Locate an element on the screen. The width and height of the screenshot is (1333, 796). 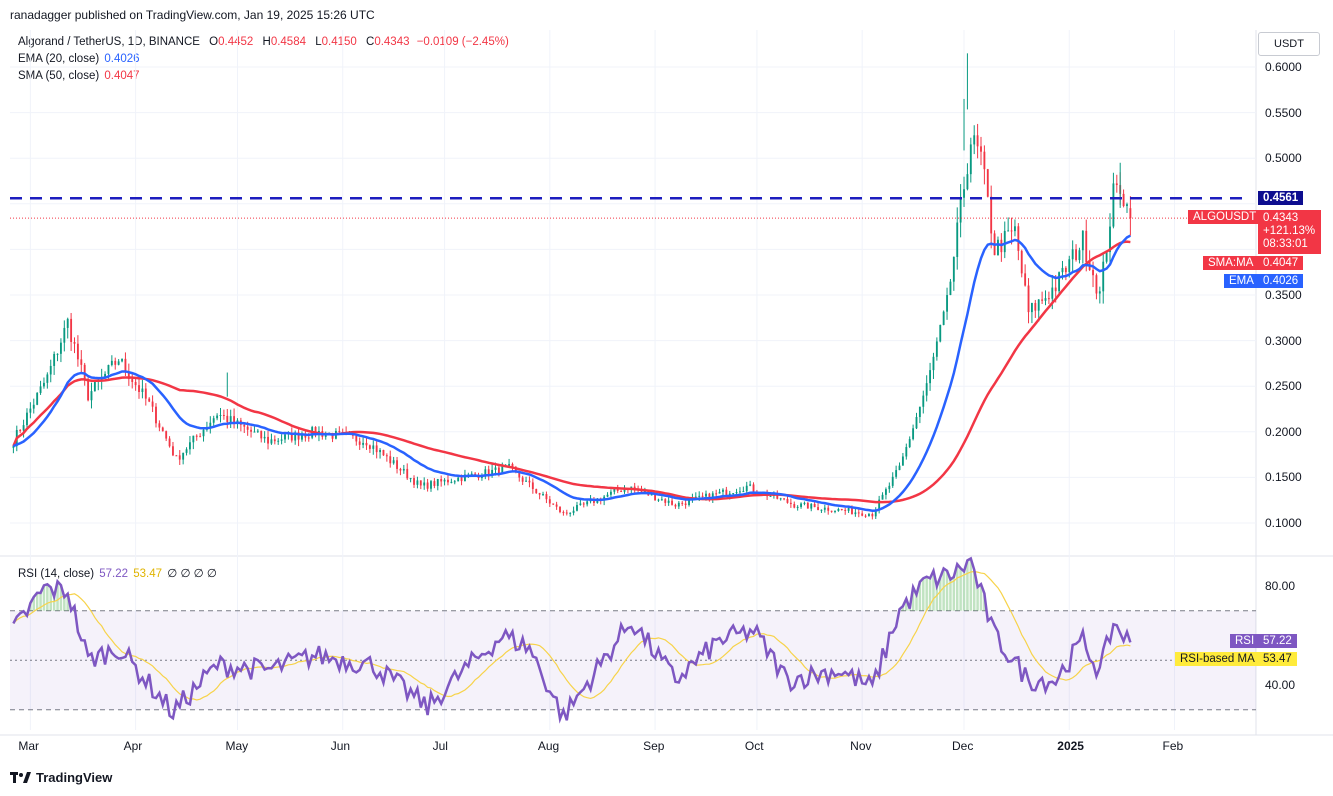
price-tick: 0.2000 is located at coordinates (1283, 431).